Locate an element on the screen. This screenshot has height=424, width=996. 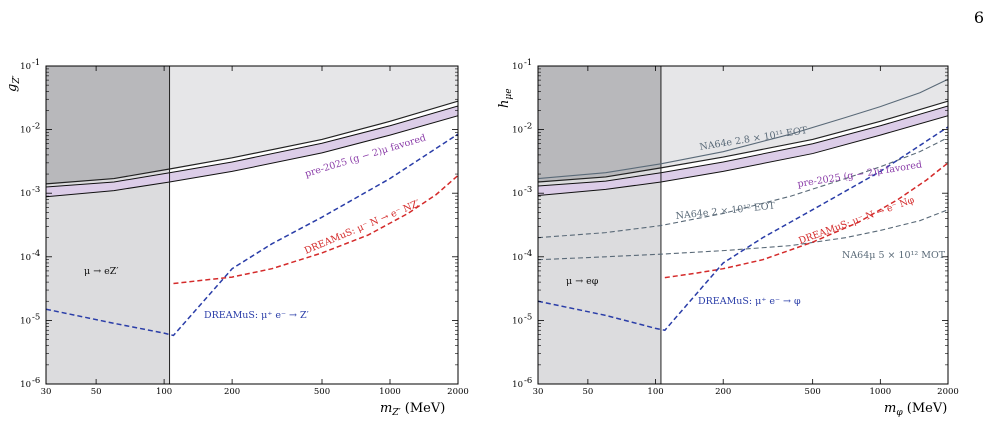
left-blue-label: DREAMuS: μ⁺ e⁻ → Z′ is located at coordinates (256, 315).